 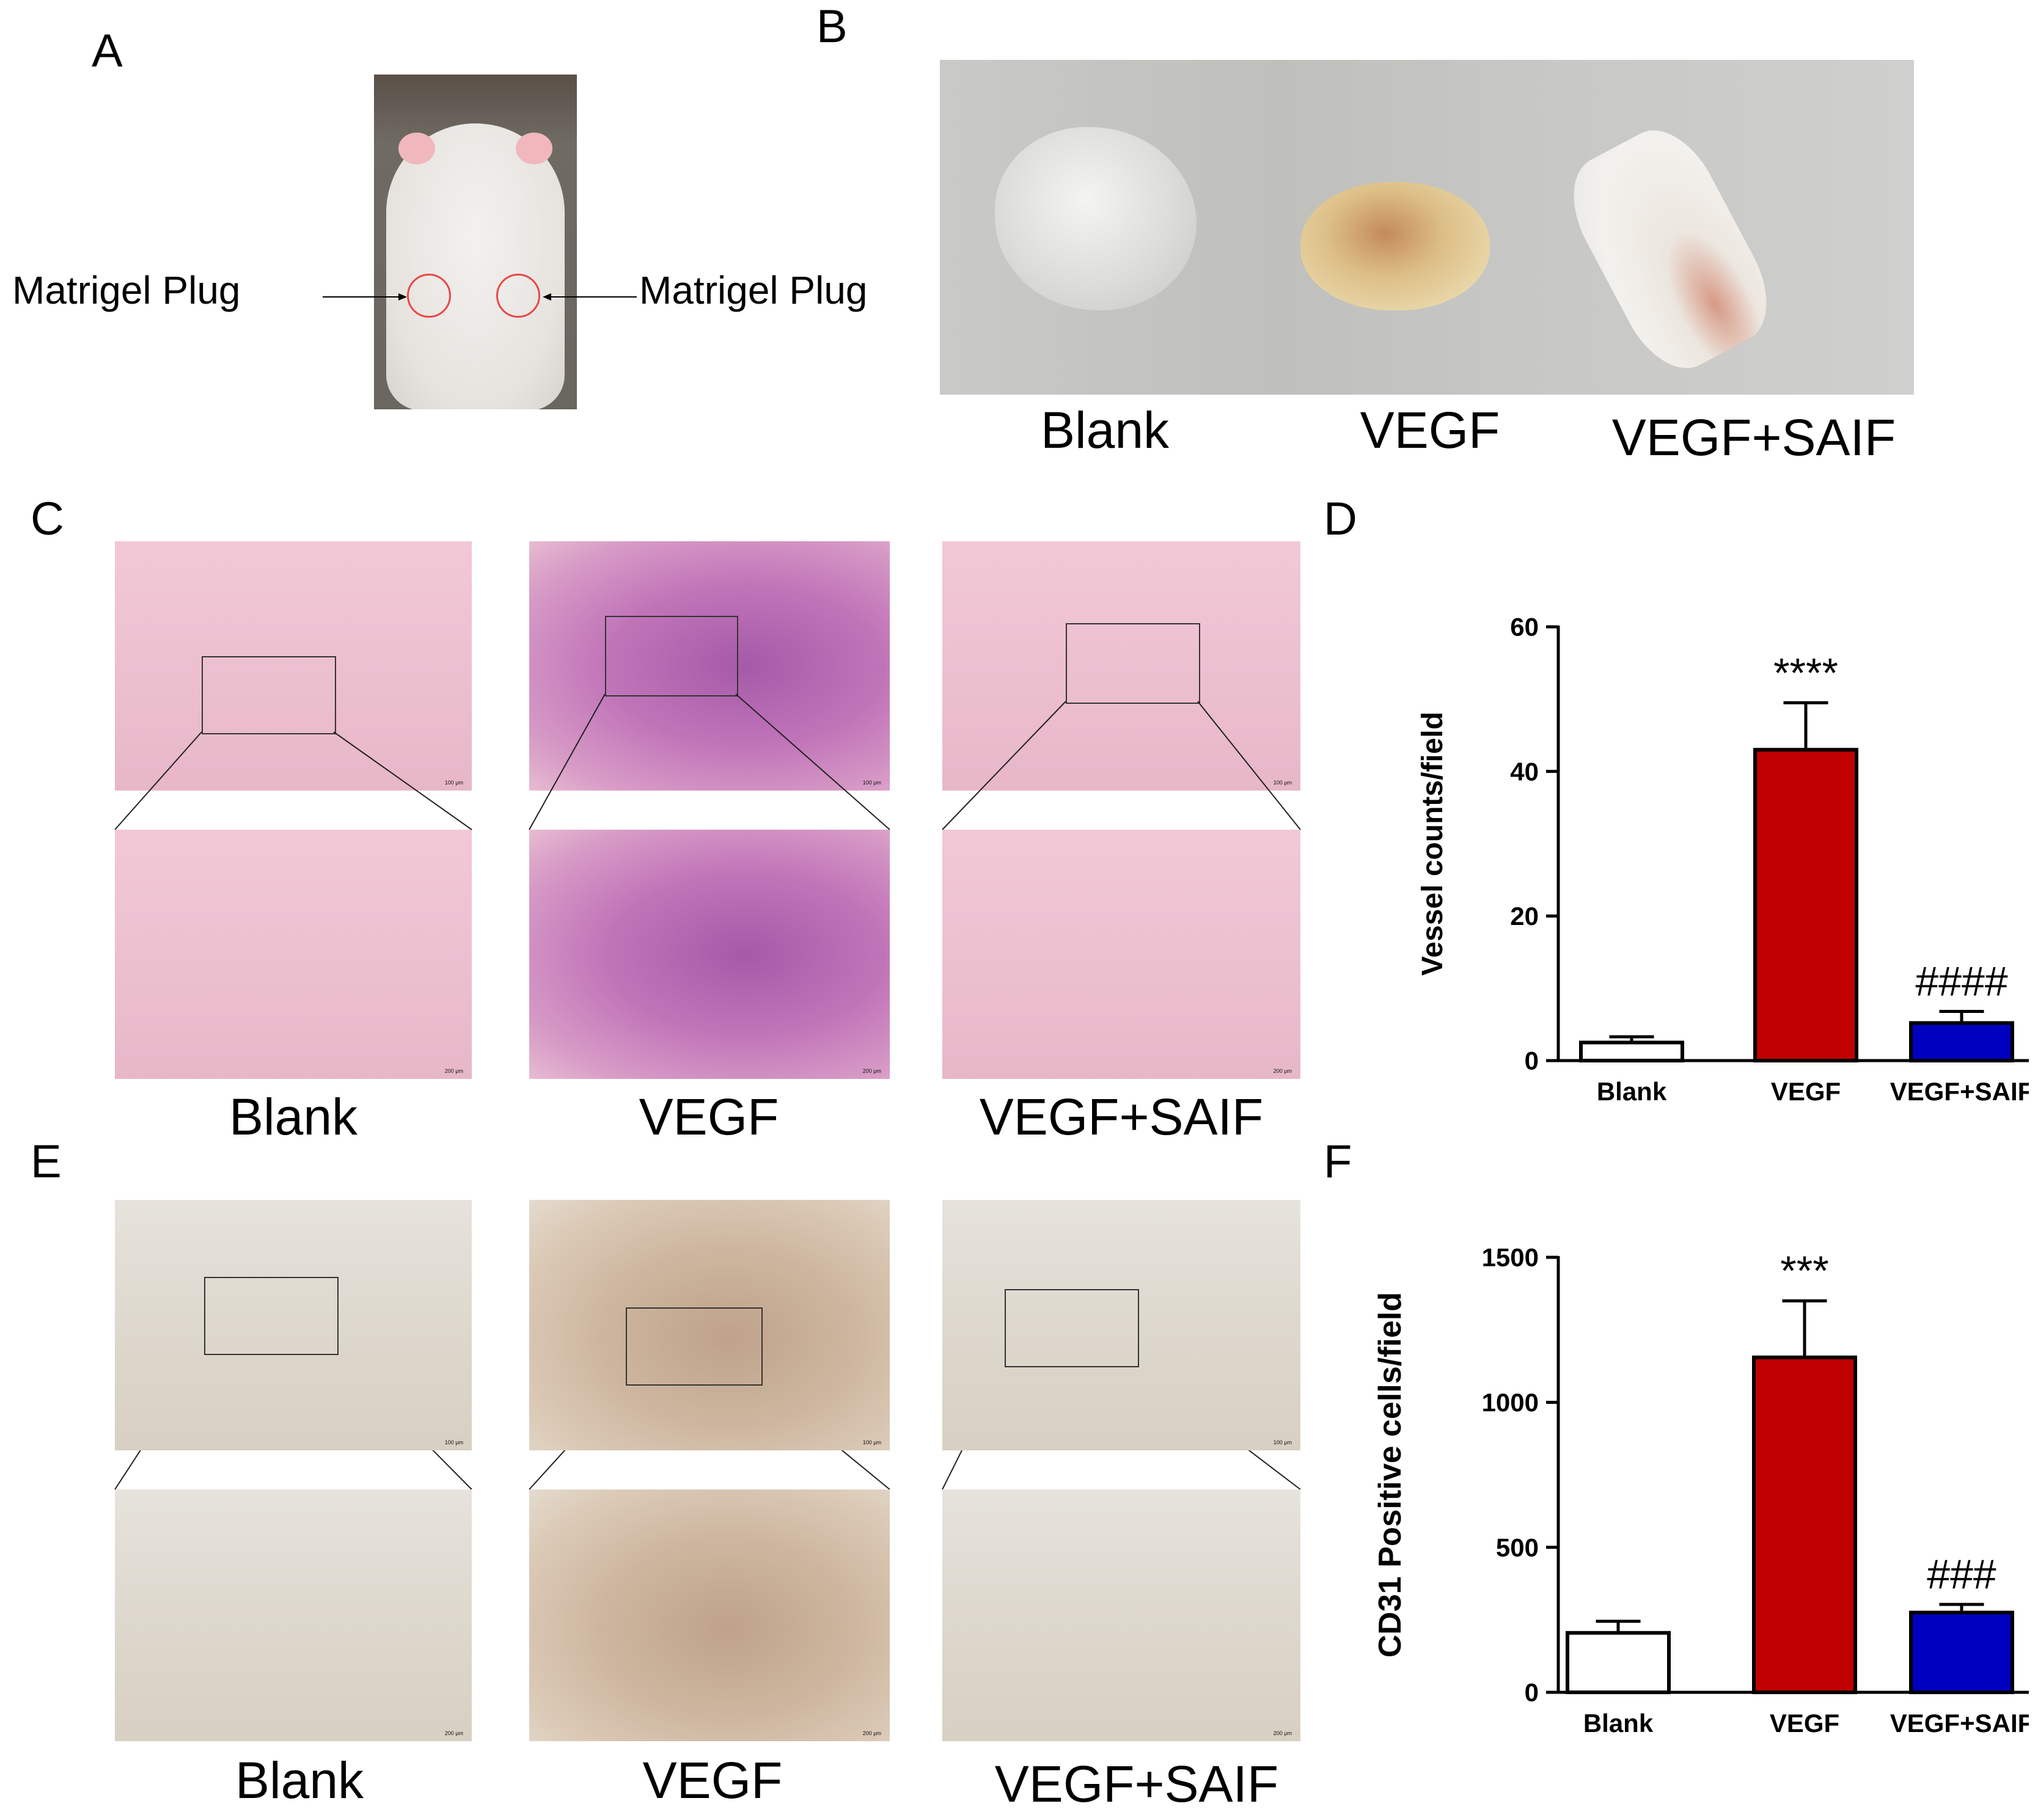 I want to click on ihc-vegf-saif-high: 200 μm, so click(x=1121, y=1615).